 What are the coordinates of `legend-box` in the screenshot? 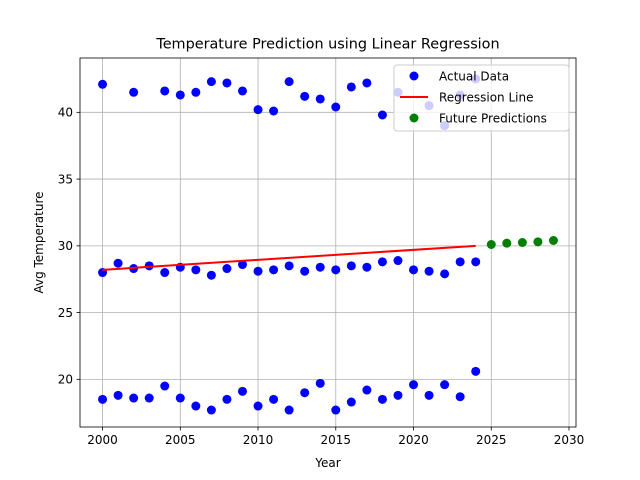 It's located at (481, 98).